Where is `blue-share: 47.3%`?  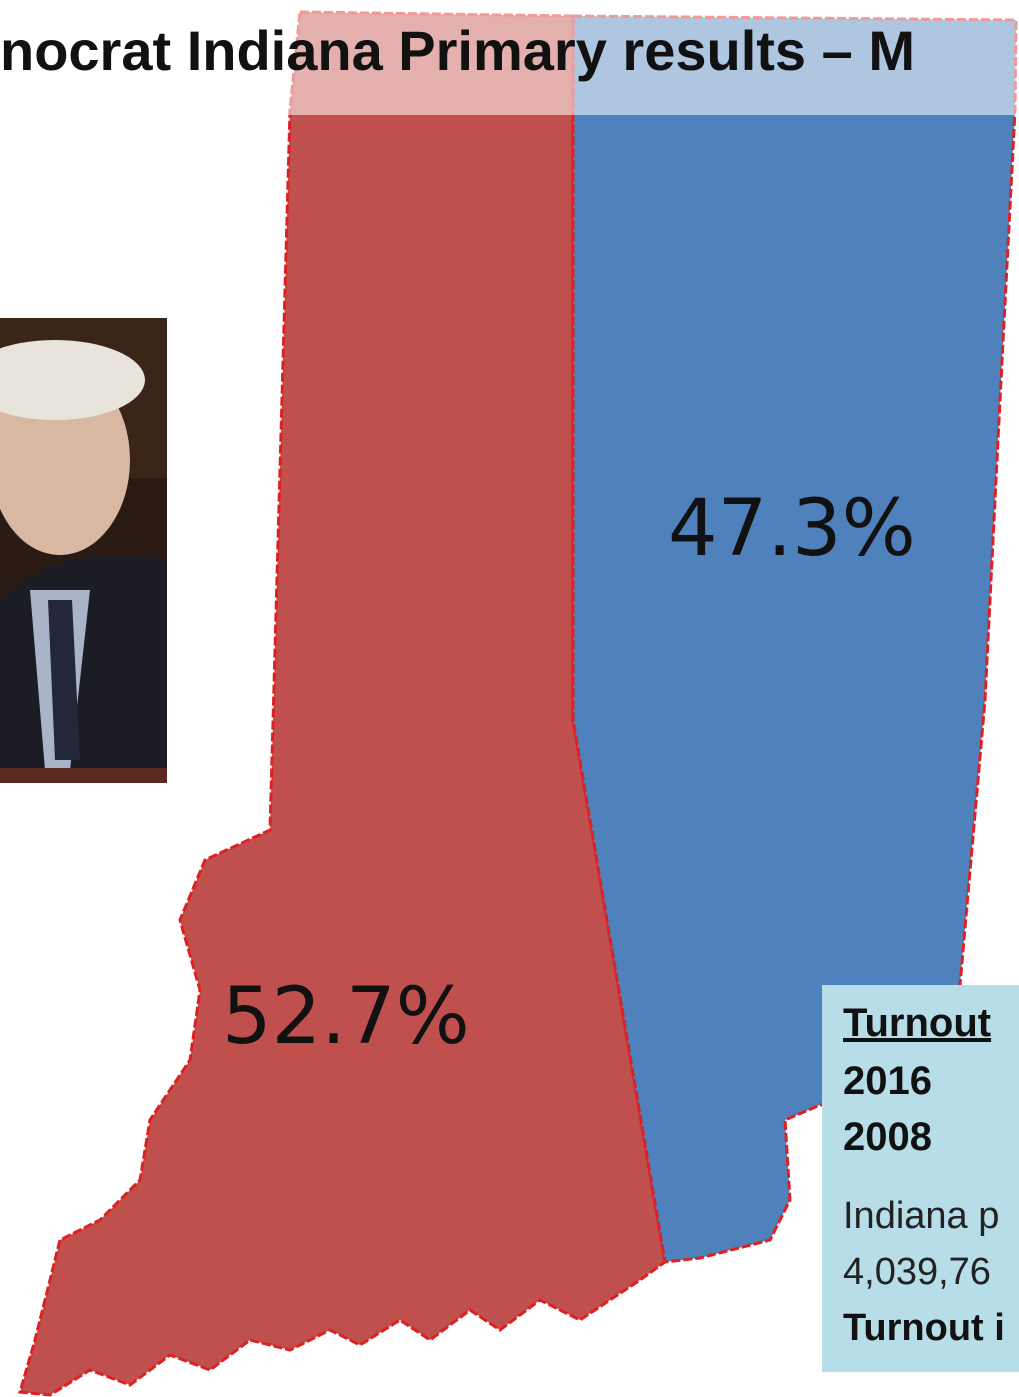
blue-share: 47.3% is located at coordinates (792, 529).